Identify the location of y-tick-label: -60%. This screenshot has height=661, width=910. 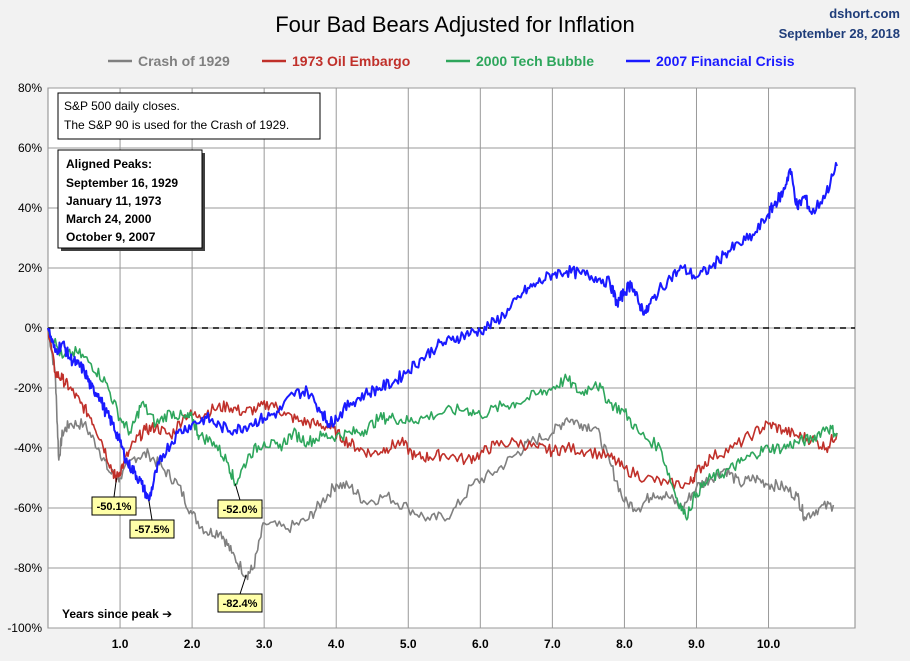
(28, 508).